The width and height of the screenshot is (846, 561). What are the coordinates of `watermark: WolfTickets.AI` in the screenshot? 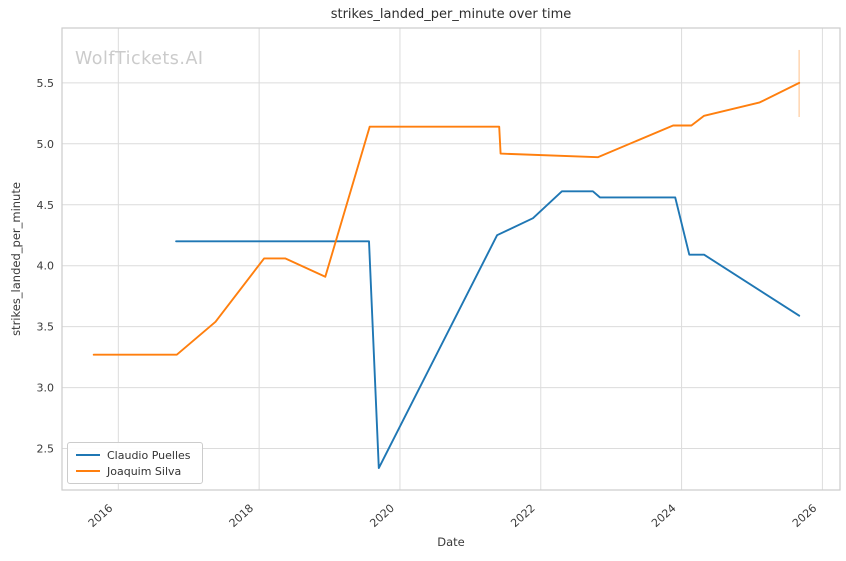 It's located at (139, 59).